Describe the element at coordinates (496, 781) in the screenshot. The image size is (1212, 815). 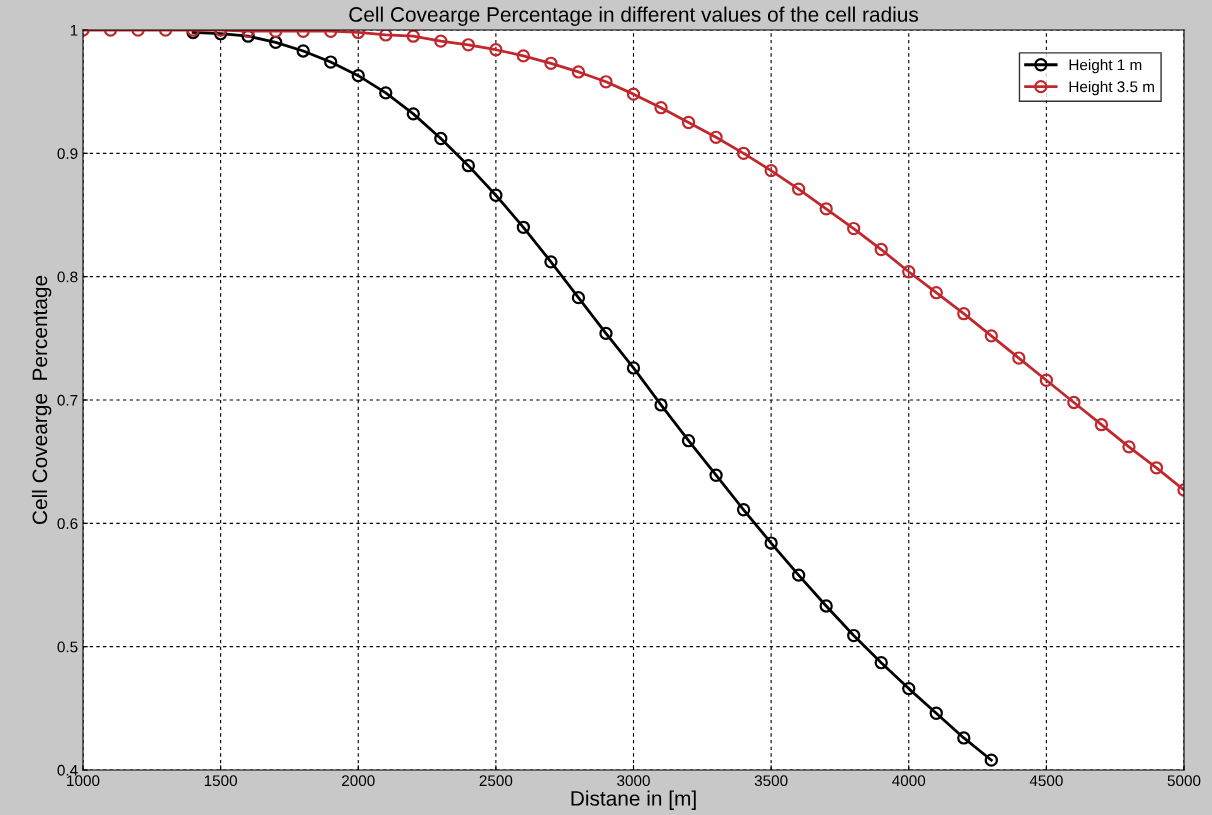
I see `x-tick-label: 2500` at that location.